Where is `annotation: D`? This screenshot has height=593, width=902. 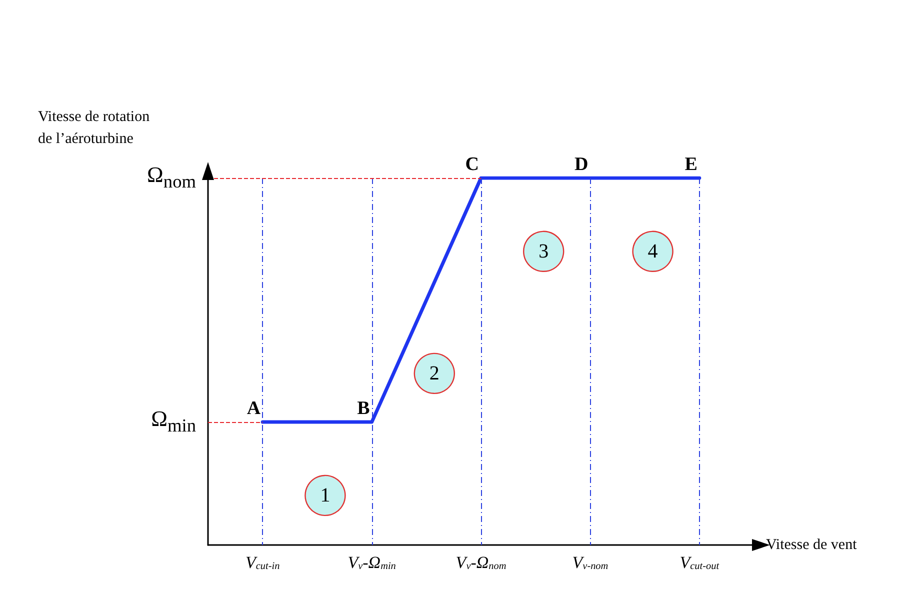
annotation: D is located at coordinates (581, 164).